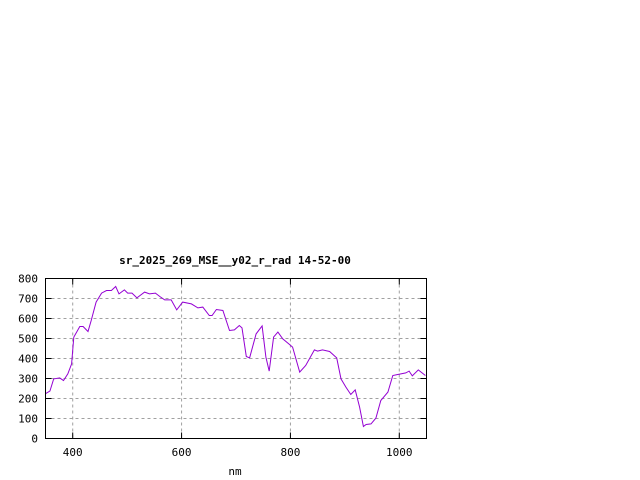 This screenshot has width=640, height=480. Describe the element at coordinates (235, 471) in the screenshot. I see `x-axis-label: nm` at that location.